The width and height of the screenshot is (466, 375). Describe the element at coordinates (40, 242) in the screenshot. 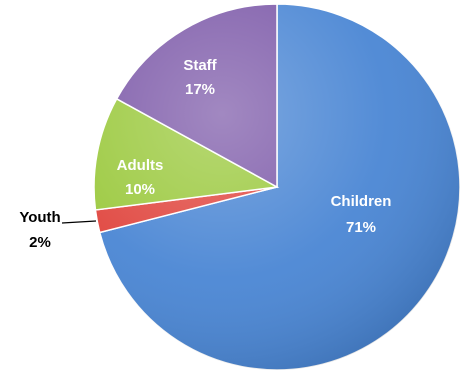

I see `youth-percent: 2%` at that location.